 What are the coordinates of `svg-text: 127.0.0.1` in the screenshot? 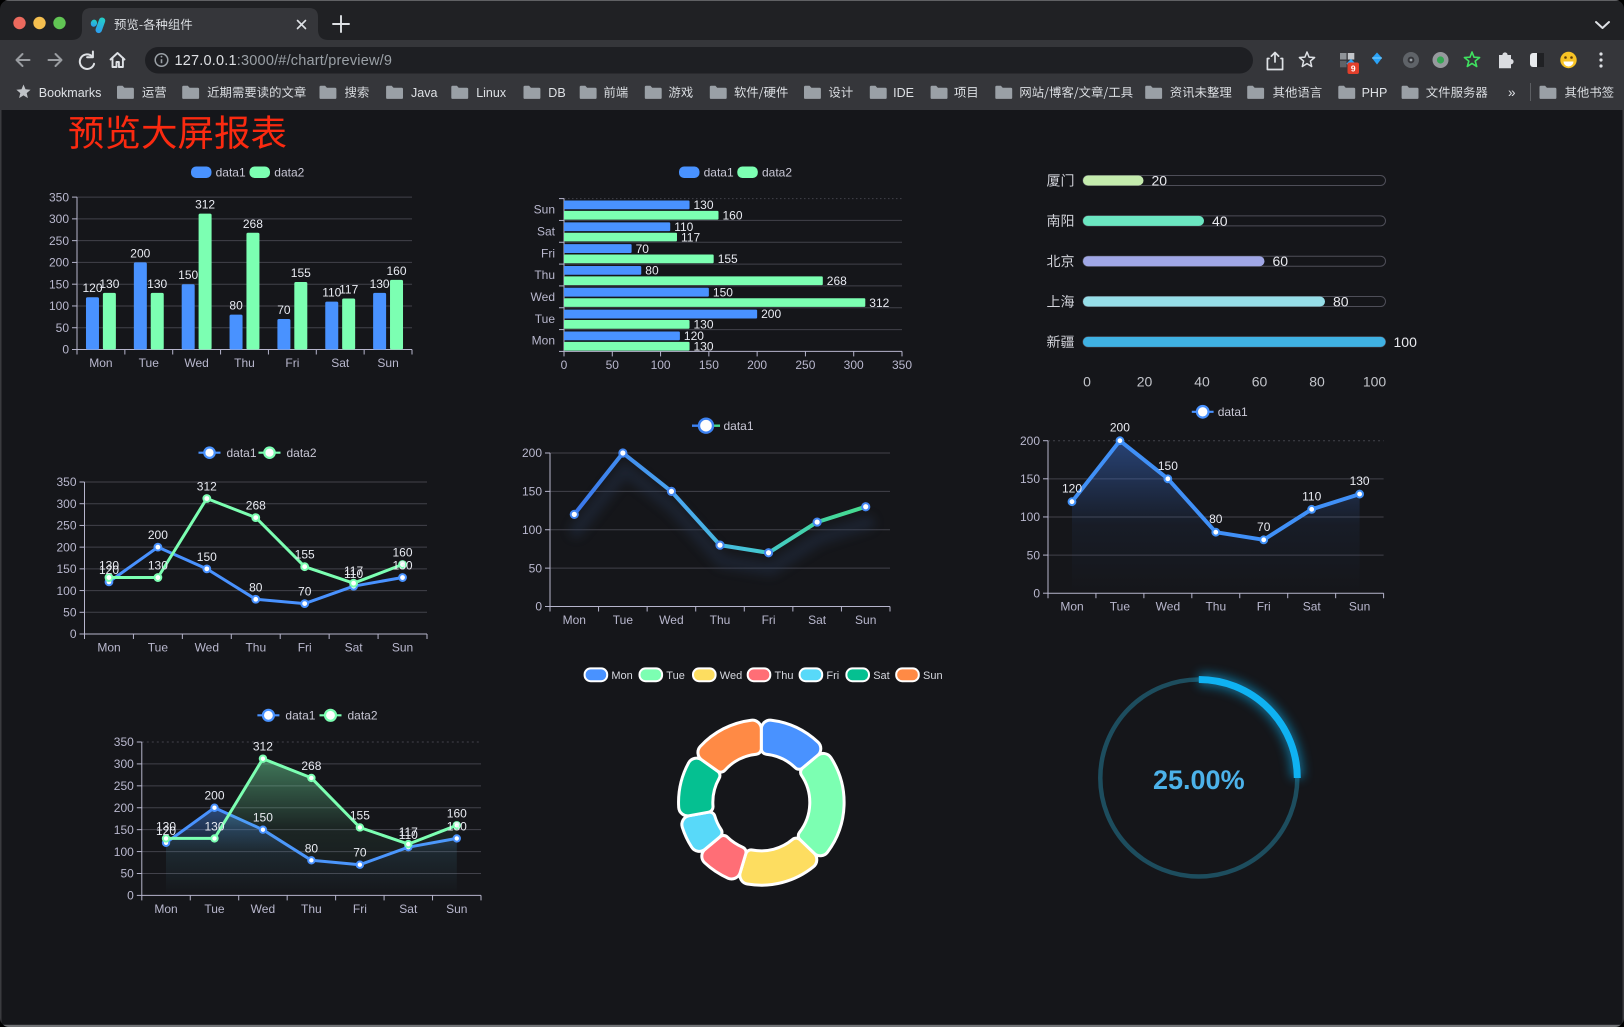 It's located at (206, 61).